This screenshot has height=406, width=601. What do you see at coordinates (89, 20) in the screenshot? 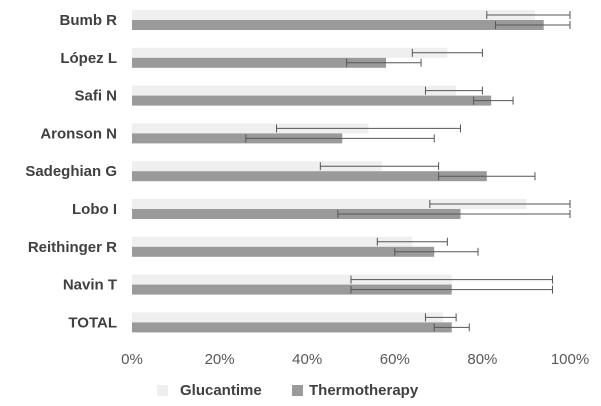
I see `category-label-bumb-r: Bumb R` at bounding box center [89, 20].